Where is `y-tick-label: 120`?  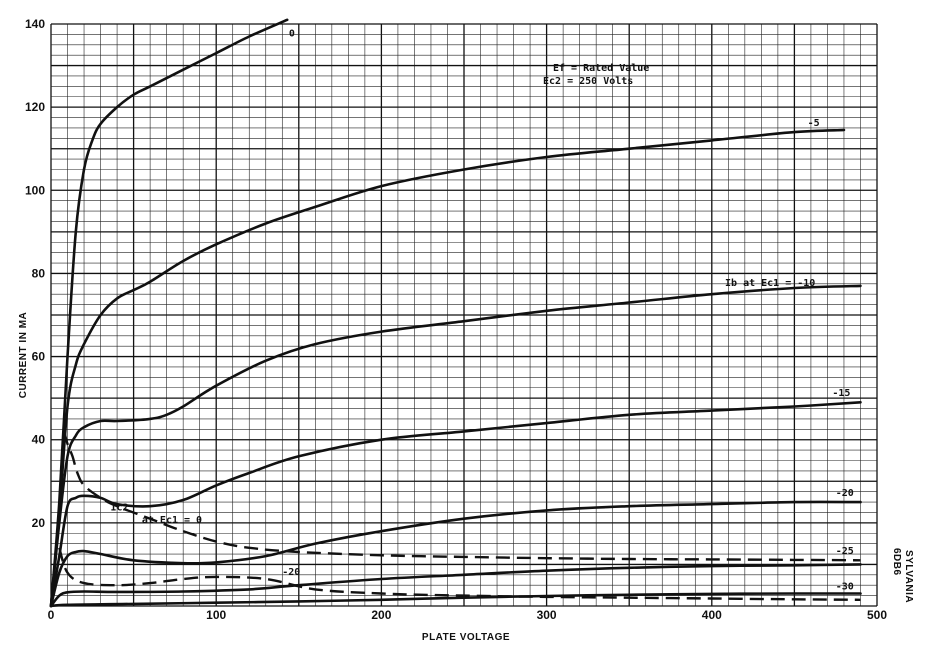
y-tick-label: 120 is located at coordinates (35, 107).